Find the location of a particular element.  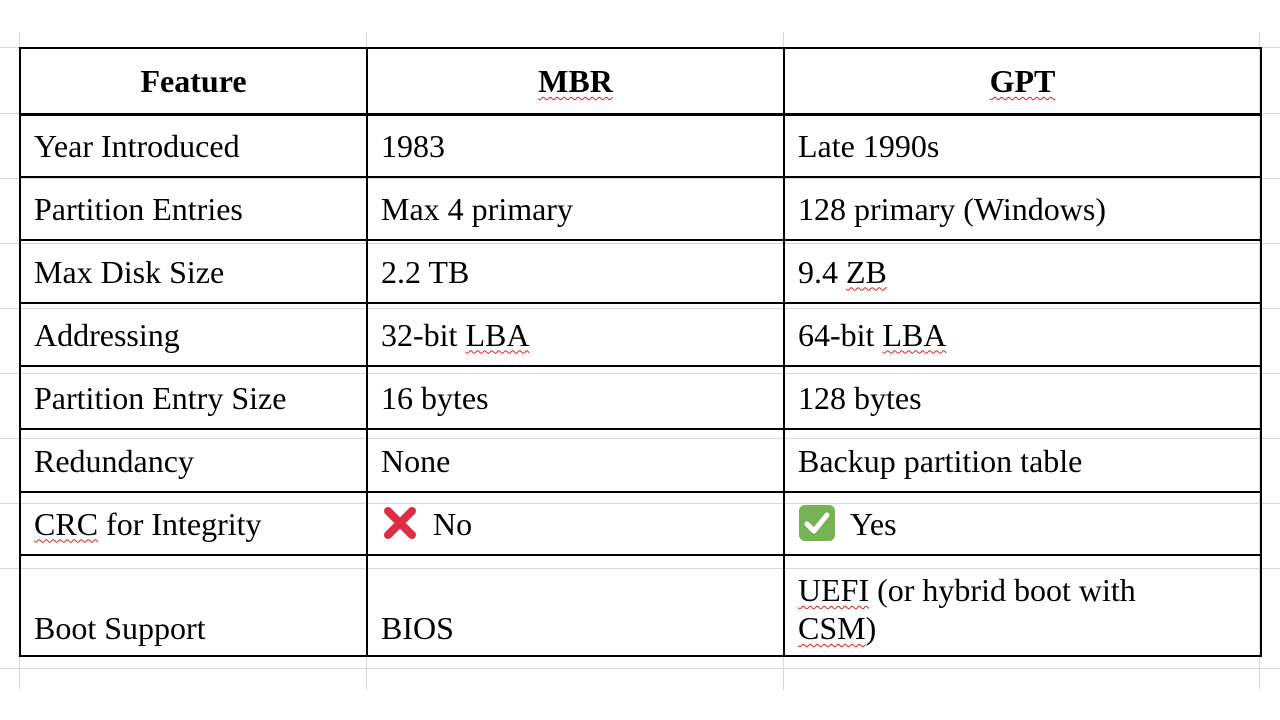

mbr-value: None is located at coordinates (416, 460).